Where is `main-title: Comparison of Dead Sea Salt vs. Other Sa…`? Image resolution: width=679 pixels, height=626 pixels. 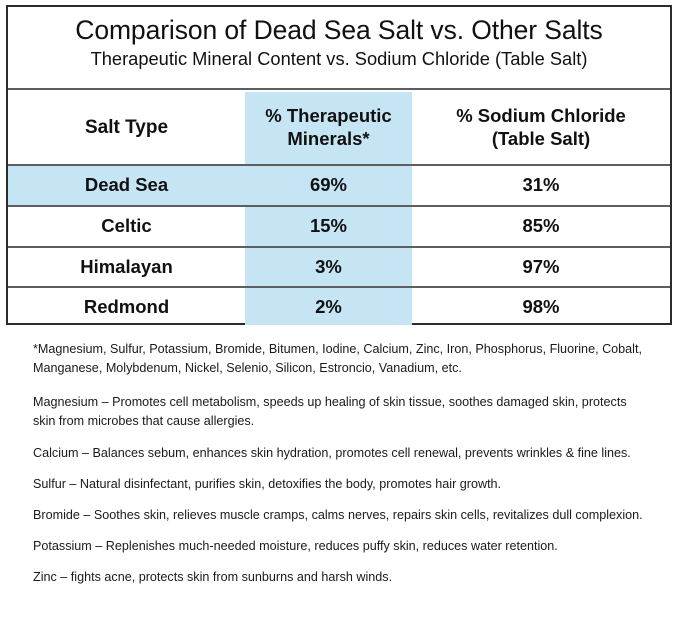
main-title: Comparison of Dead Sea Salt vs. Other Sa… is located at coordinates (339, 30).